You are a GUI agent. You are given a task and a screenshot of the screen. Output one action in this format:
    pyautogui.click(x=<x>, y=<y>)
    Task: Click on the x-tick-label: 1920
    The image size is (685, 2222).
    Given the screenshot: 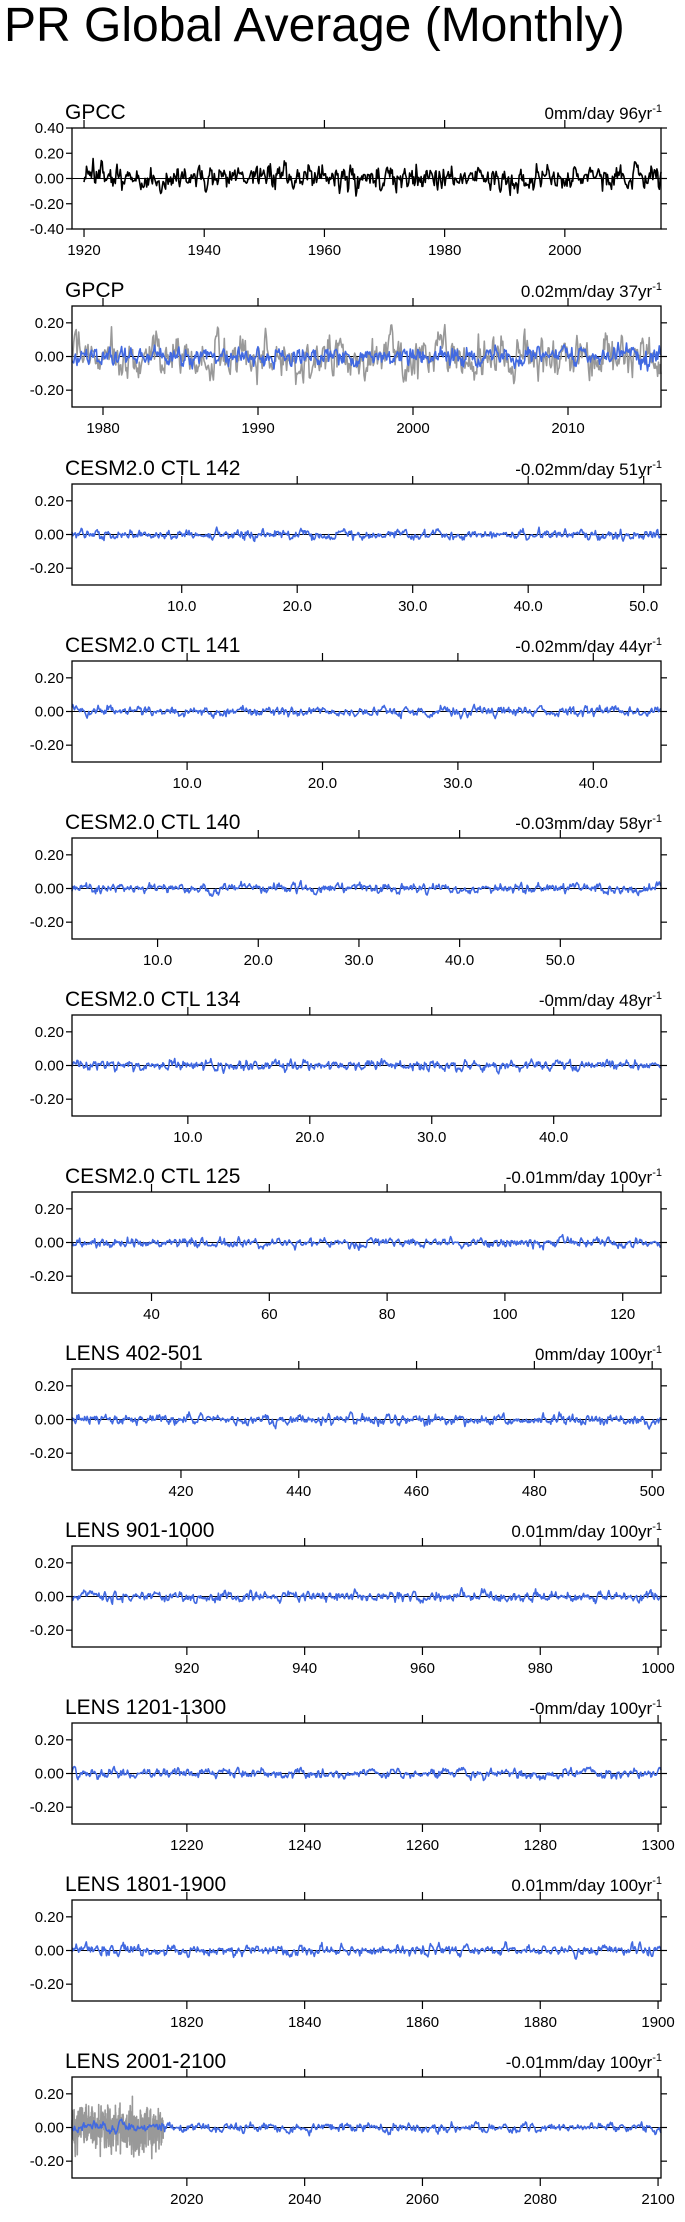 What is the action you would take?
    pyautogui.click(x=83, y=250)
    